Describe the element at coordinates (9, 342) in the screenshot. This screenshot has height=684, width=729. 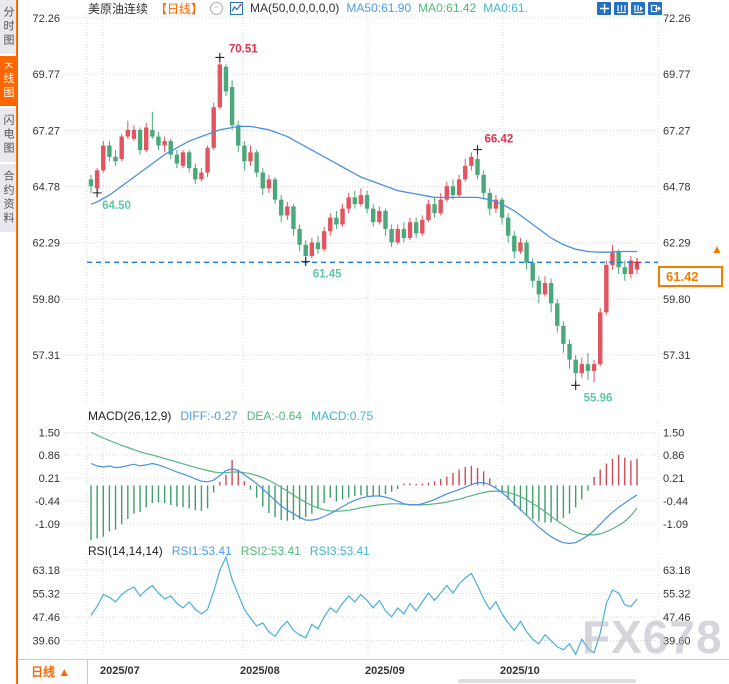
I see `chart-mode-sidebar: 分时图 K线图 闪电图 合约资料` at that location.